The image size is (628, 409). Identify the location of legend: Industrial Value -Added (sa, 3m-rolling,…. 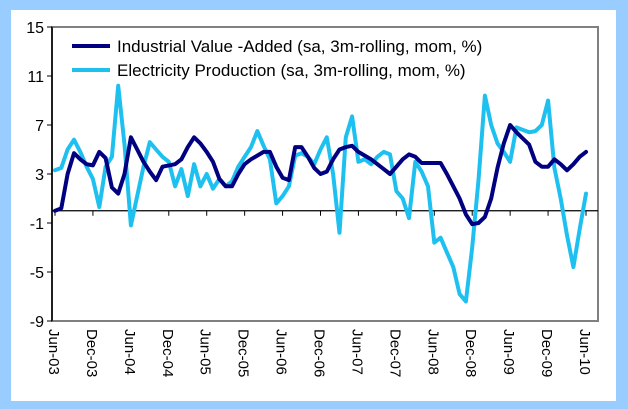
(277, 58).